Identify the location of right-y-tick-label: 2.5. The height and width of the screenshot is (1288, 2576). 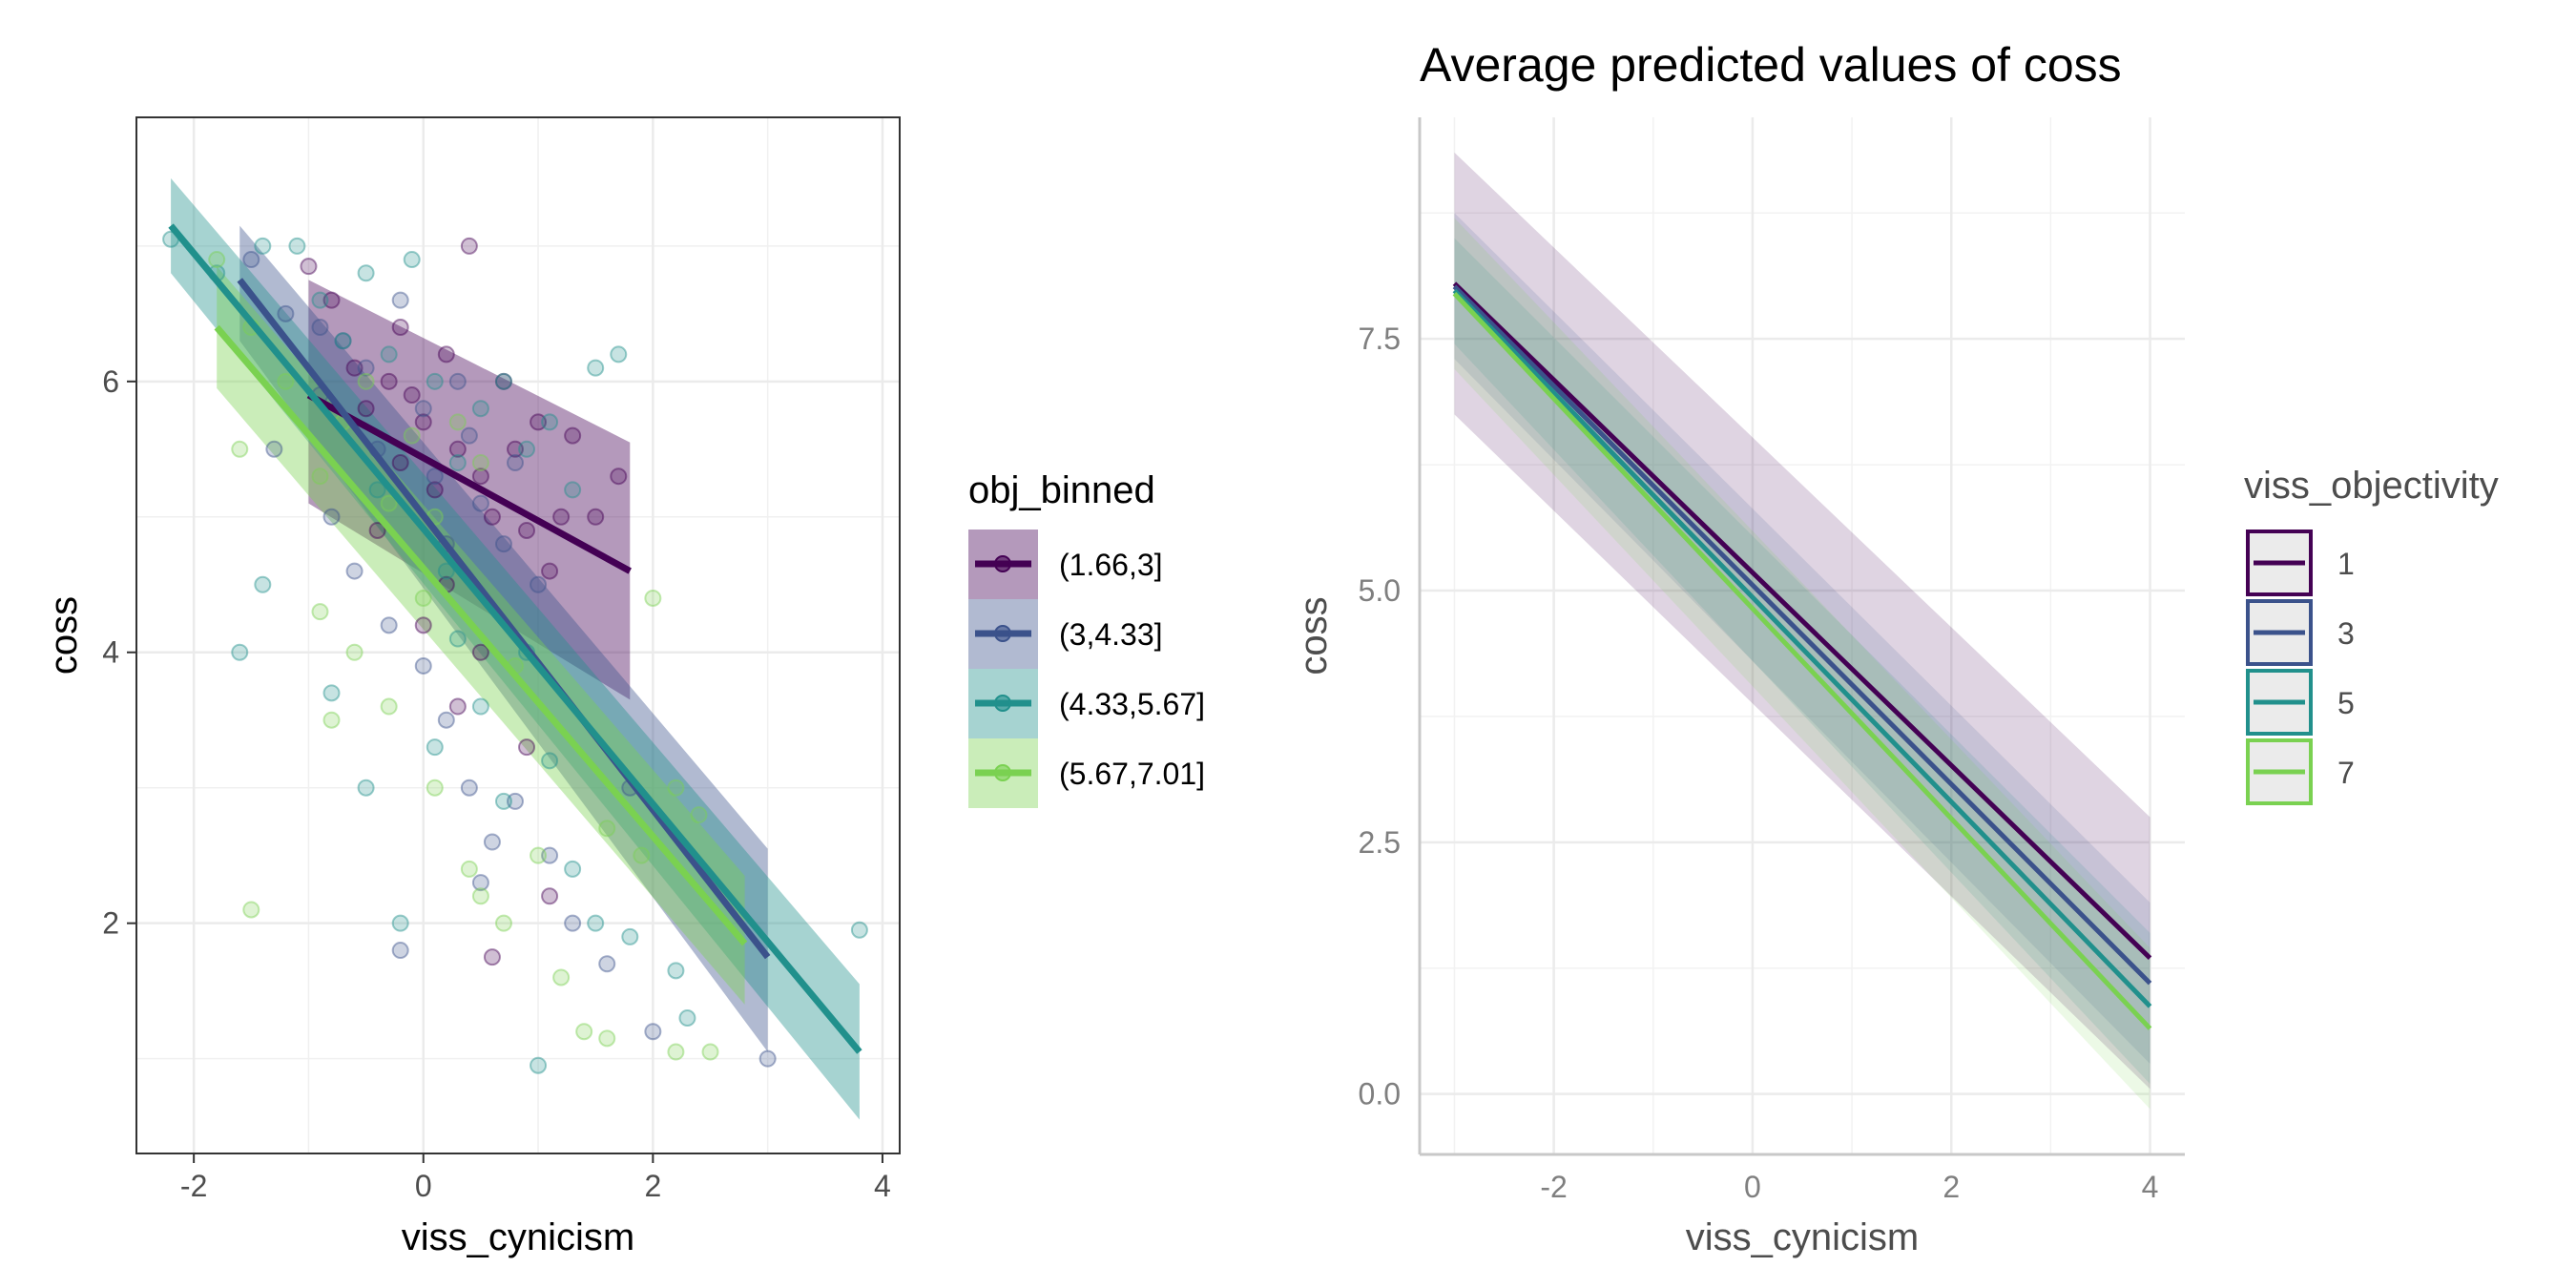
(1380, 842).